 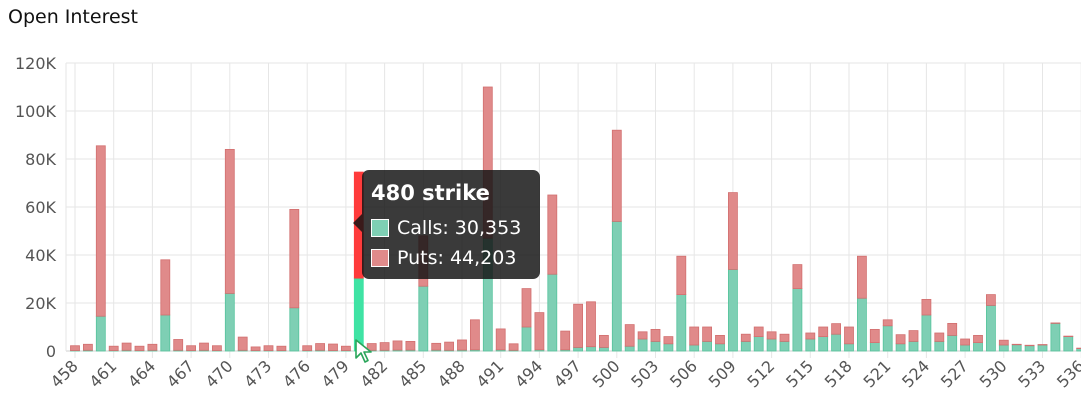 I want to click on y-axis: 0 20K 40K 60K 80K 100K 120K, so click(x=36, y=207).